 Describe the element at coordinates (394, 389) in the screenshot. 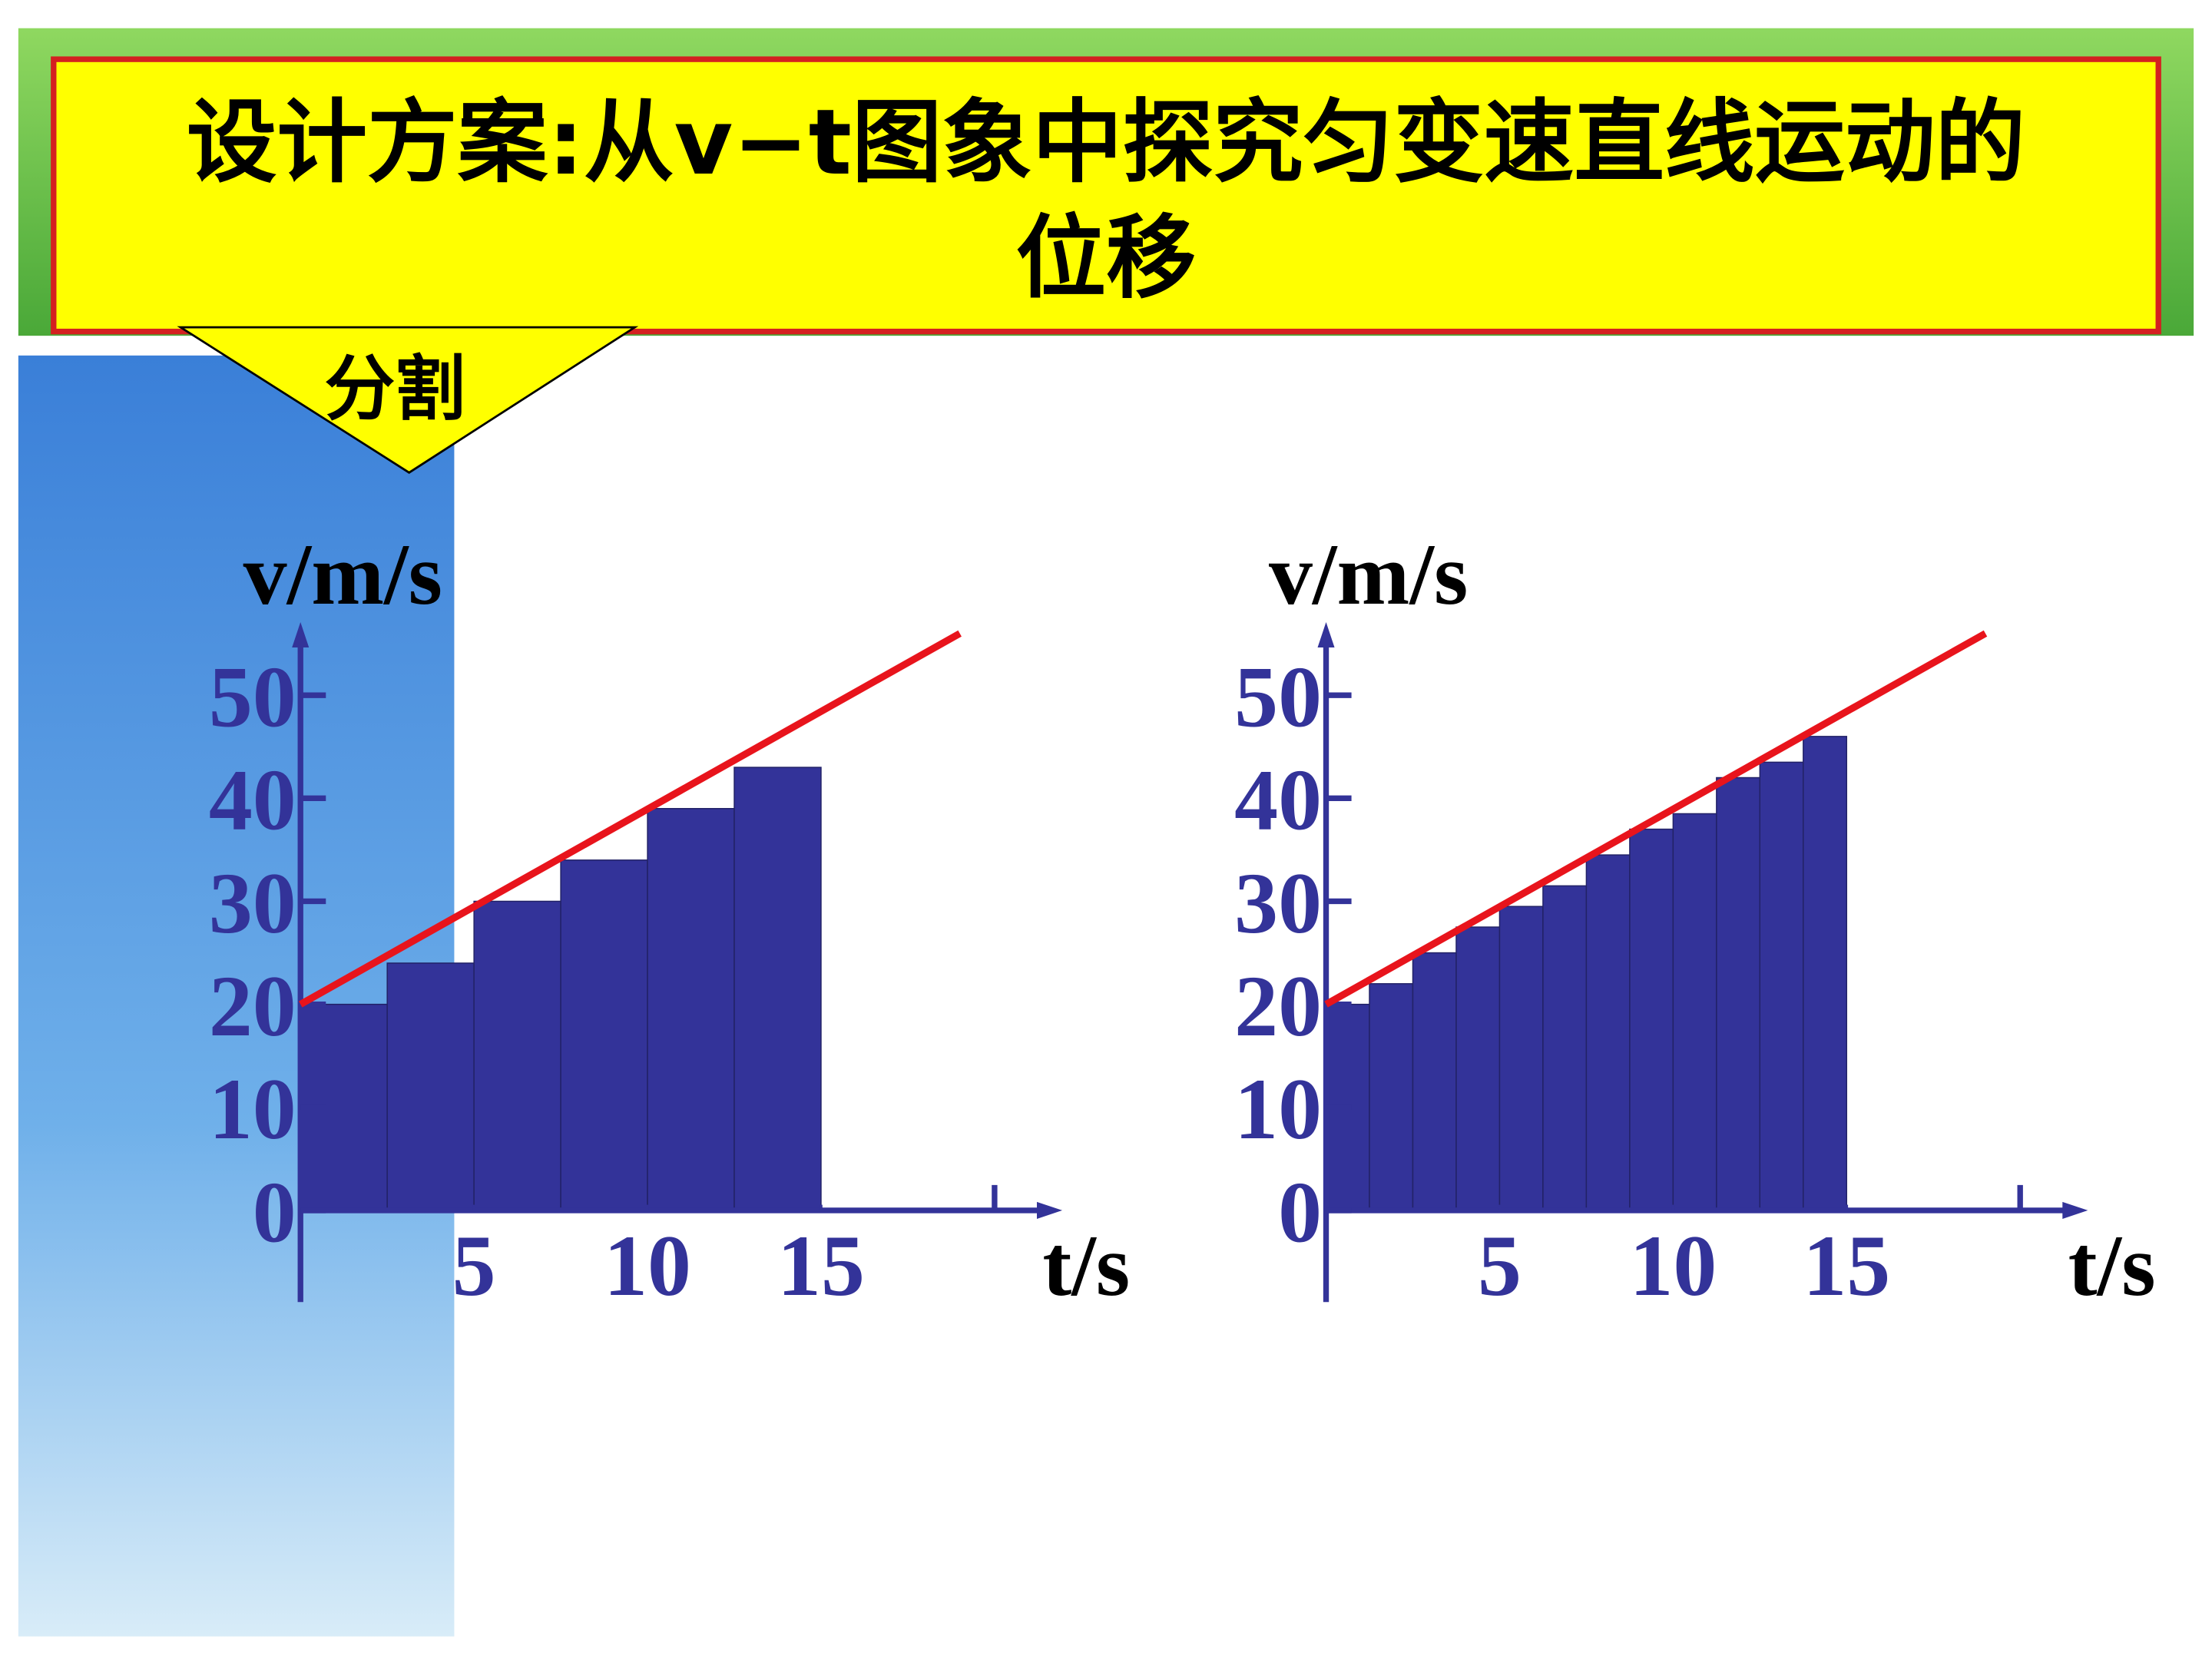

I see `callout-text: 分割` at that location.